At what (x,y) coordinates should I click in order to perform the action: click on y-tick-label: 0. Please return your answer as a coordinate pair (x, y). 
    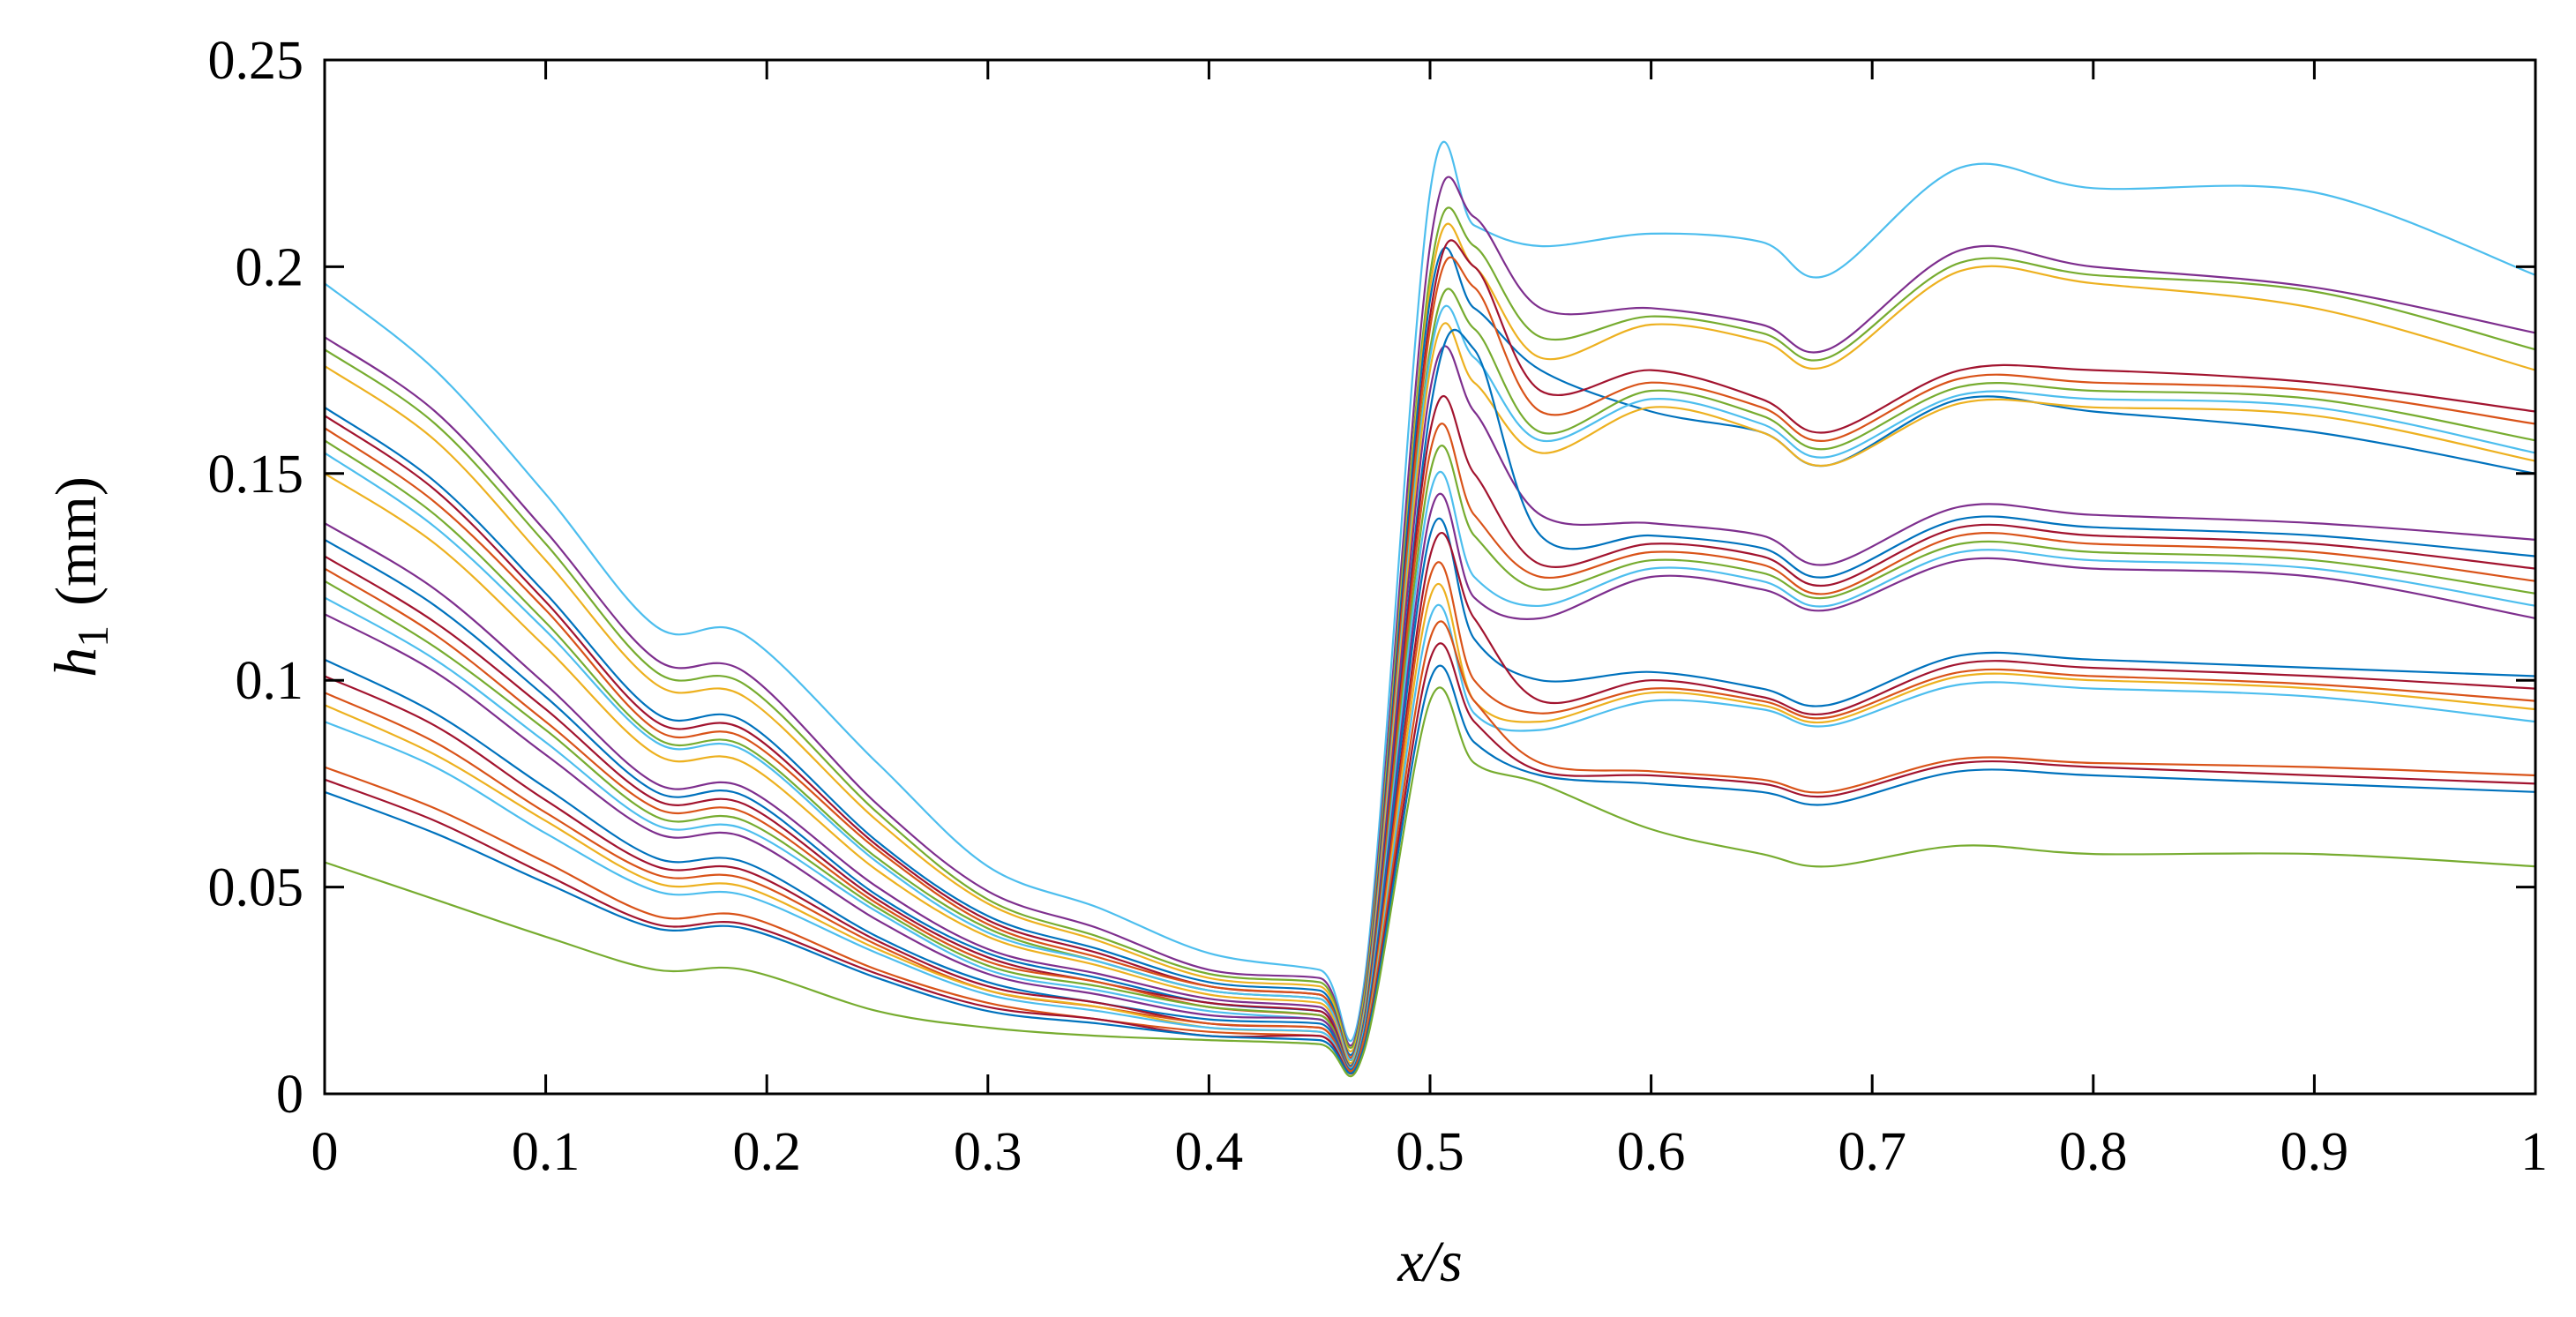
    Looking at the image, I should click on (290, 1095).